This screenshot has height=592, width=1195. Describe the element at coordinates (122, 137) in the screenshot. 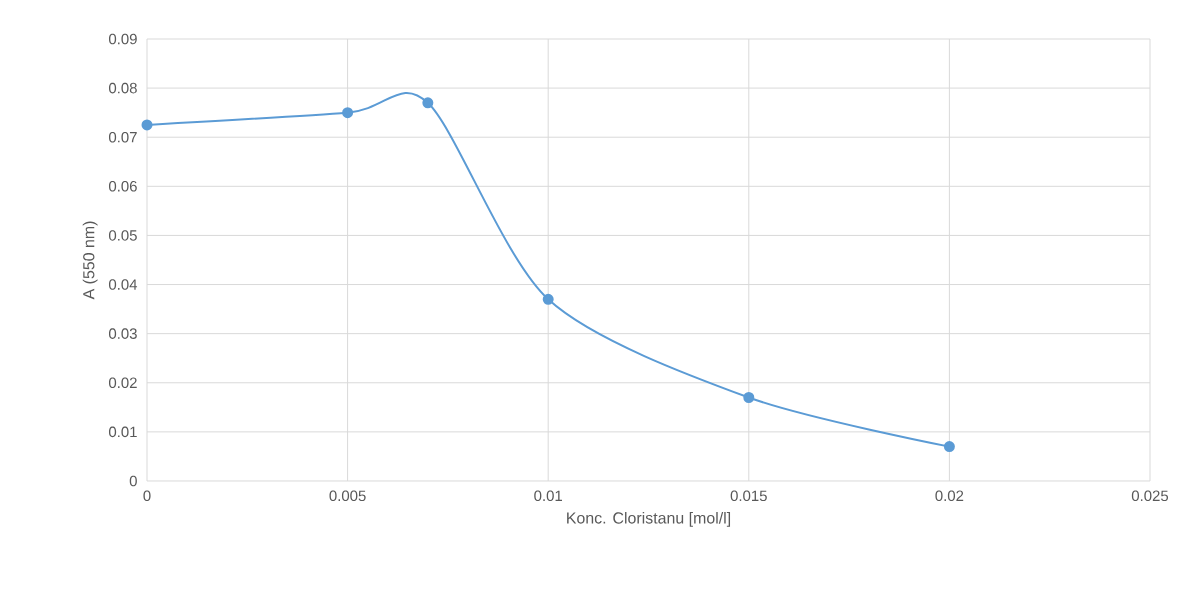

I see `y-tick-label: 0.07` at that location.